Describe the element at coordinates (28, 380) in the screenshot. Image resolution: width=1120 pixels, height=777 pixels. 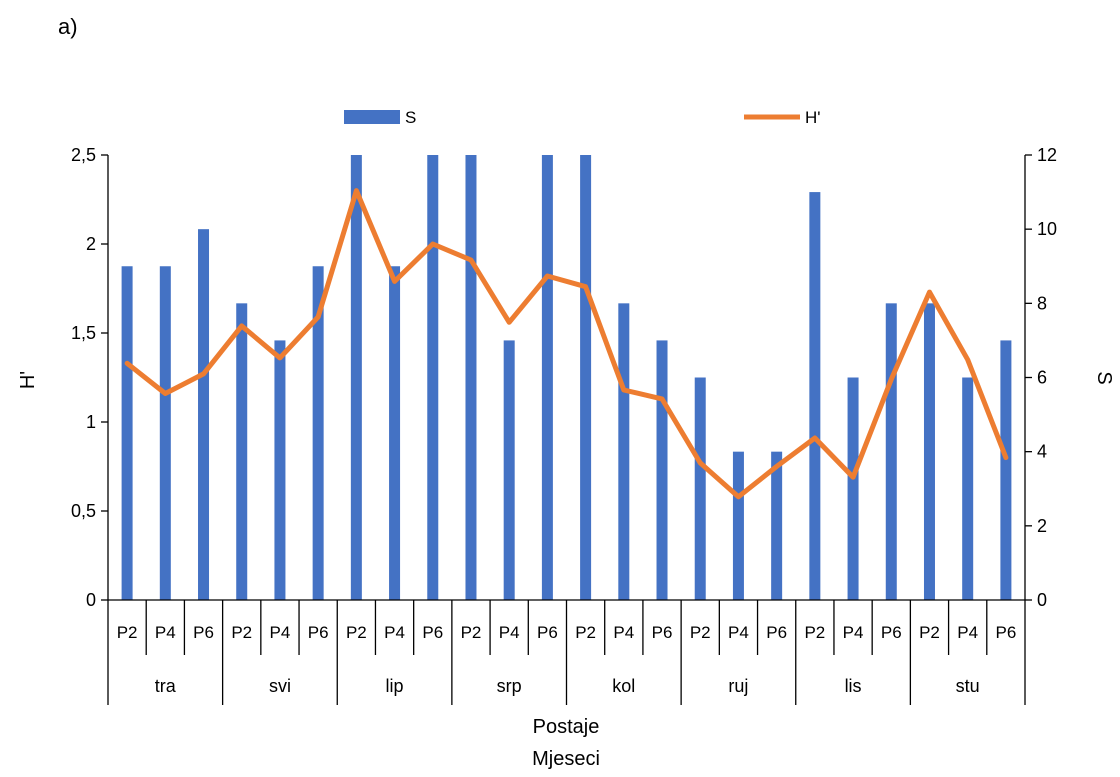
I see `y-axis-left-label: H'` at that location.